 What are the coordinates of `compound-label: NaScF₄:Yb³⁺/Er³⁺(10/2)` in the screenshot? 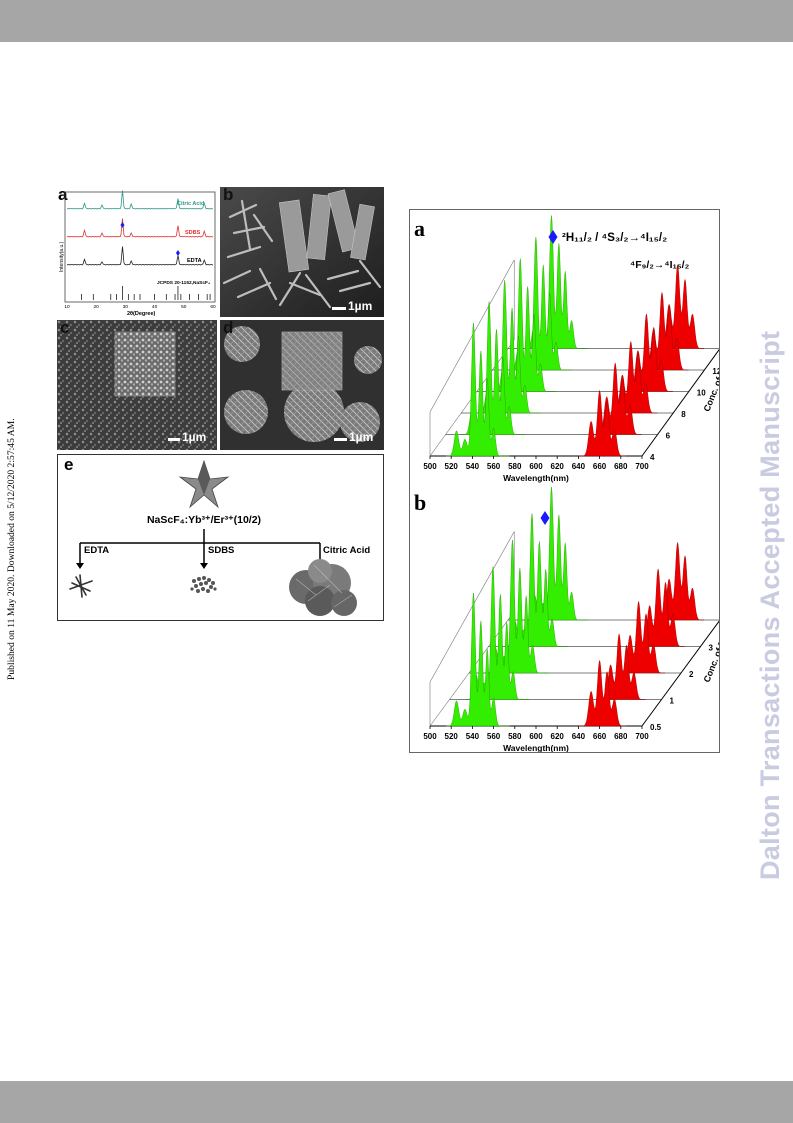 It's located at (204, 520).